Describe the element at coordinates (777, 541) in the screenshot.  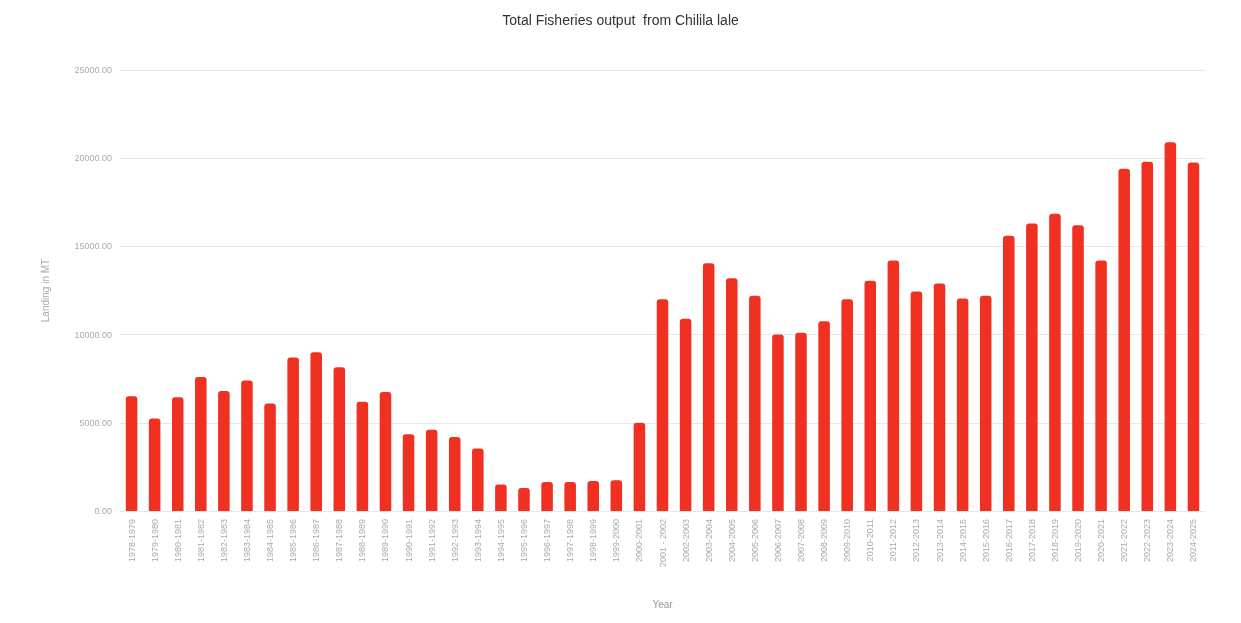
I see `x-tick-label: 2006-2007` at that location.